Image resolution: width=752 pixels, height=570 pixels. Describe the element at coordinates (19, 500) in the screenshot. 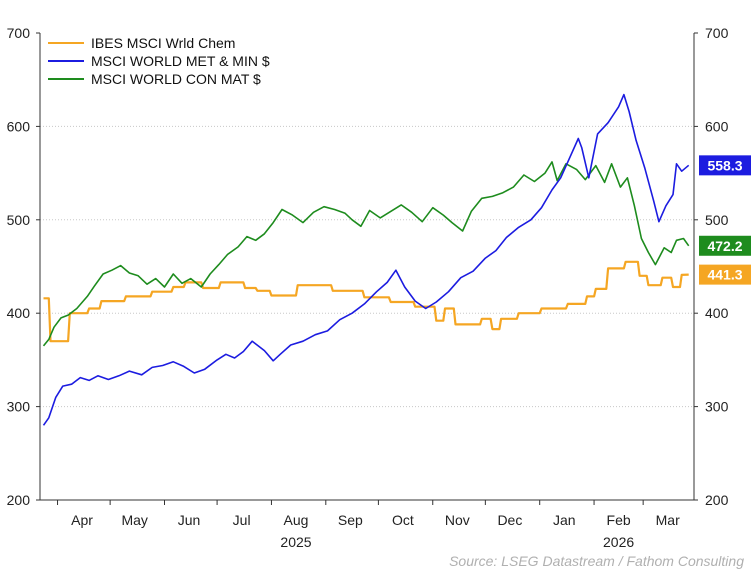

I see `y-tick-label-left: 200` at that location.